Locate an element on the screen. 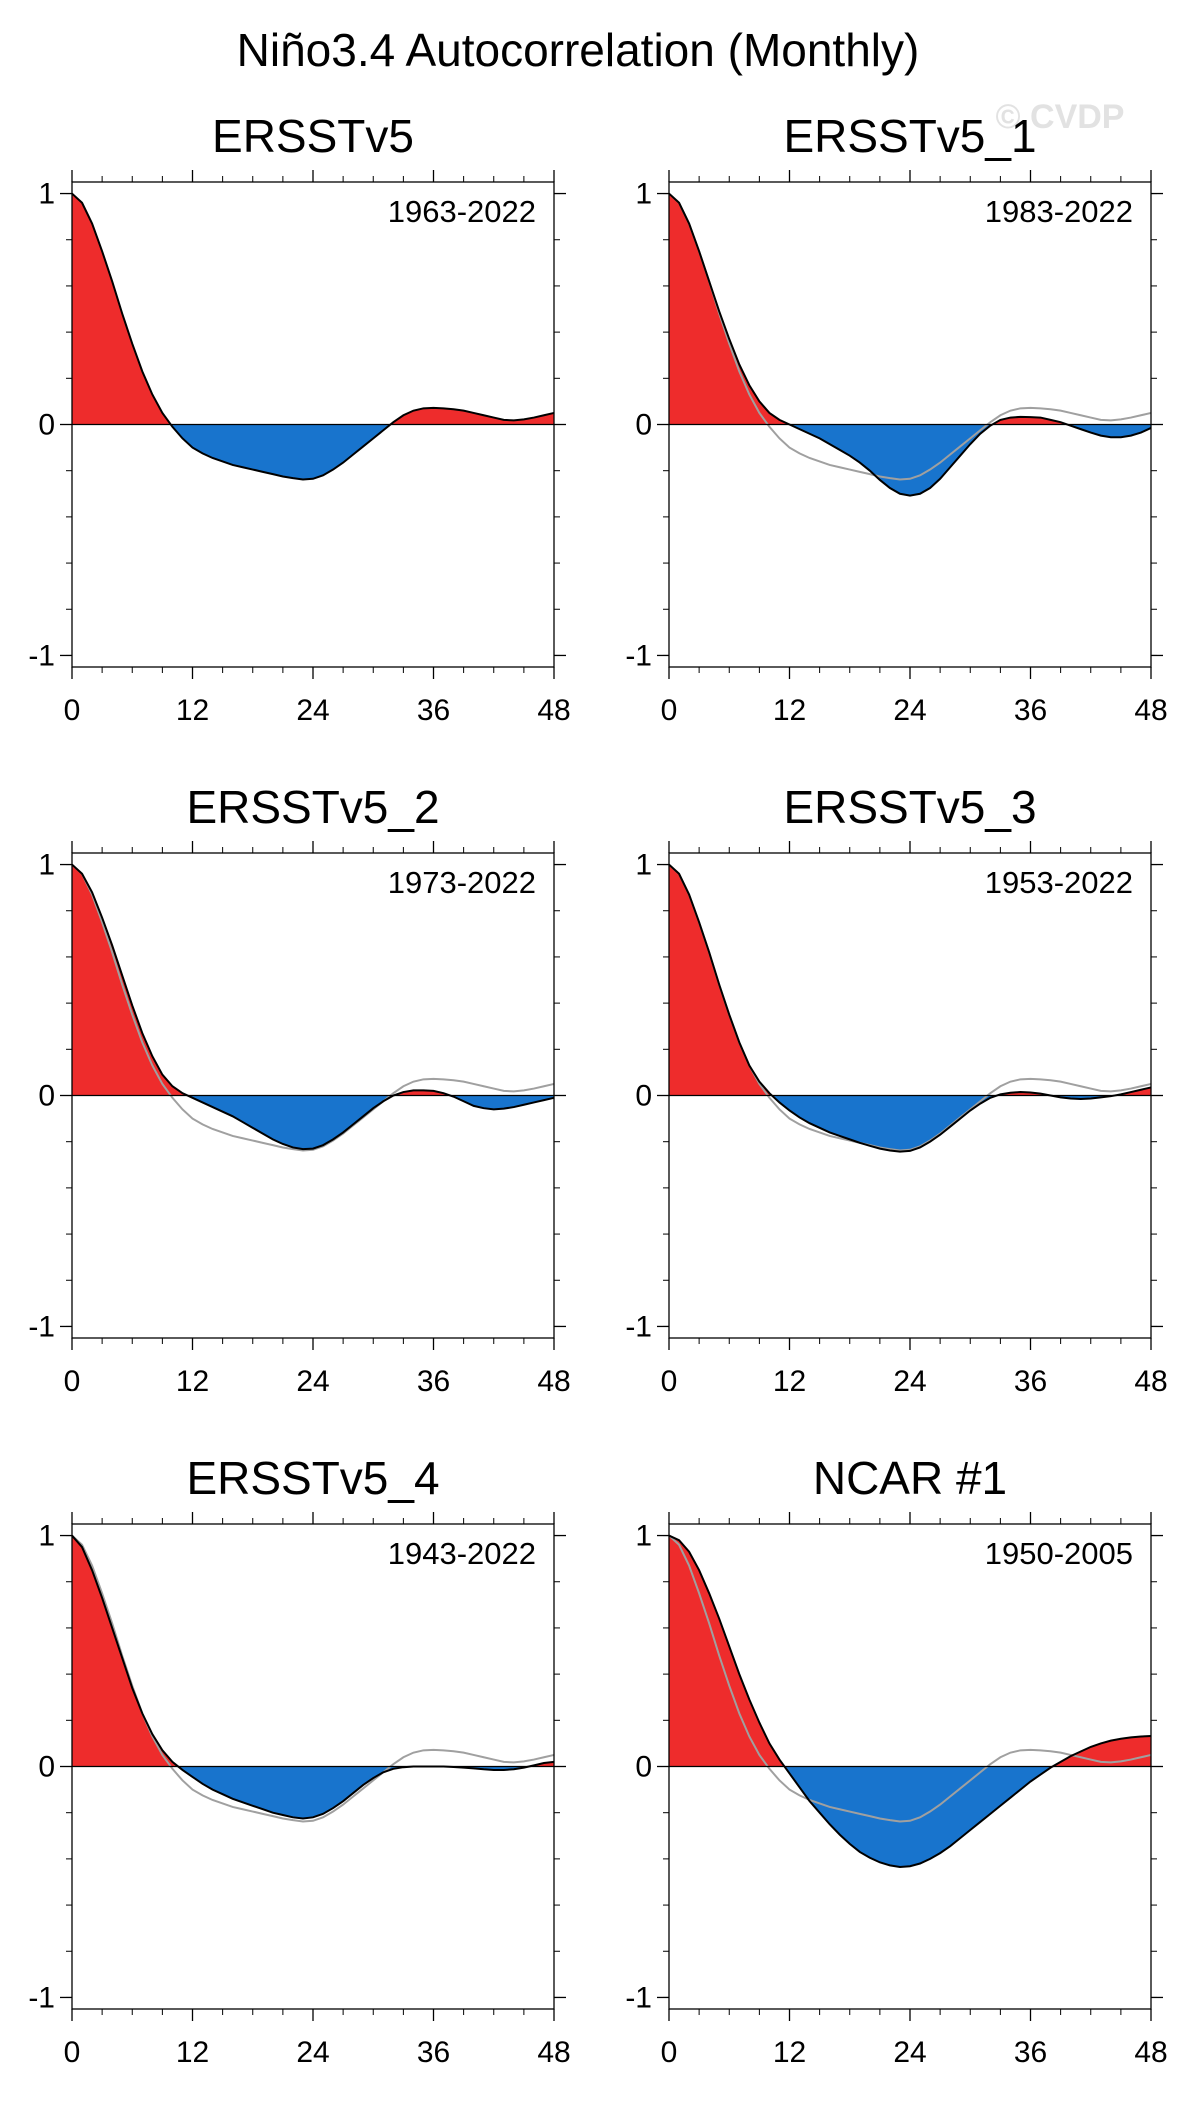 The height and width of the screenshot is (2103, 1186). chart-panel: ERSSTv5_1 -1 0 1 0 12 24 36 48 1983-2022 is located at coordinates (896, 418).